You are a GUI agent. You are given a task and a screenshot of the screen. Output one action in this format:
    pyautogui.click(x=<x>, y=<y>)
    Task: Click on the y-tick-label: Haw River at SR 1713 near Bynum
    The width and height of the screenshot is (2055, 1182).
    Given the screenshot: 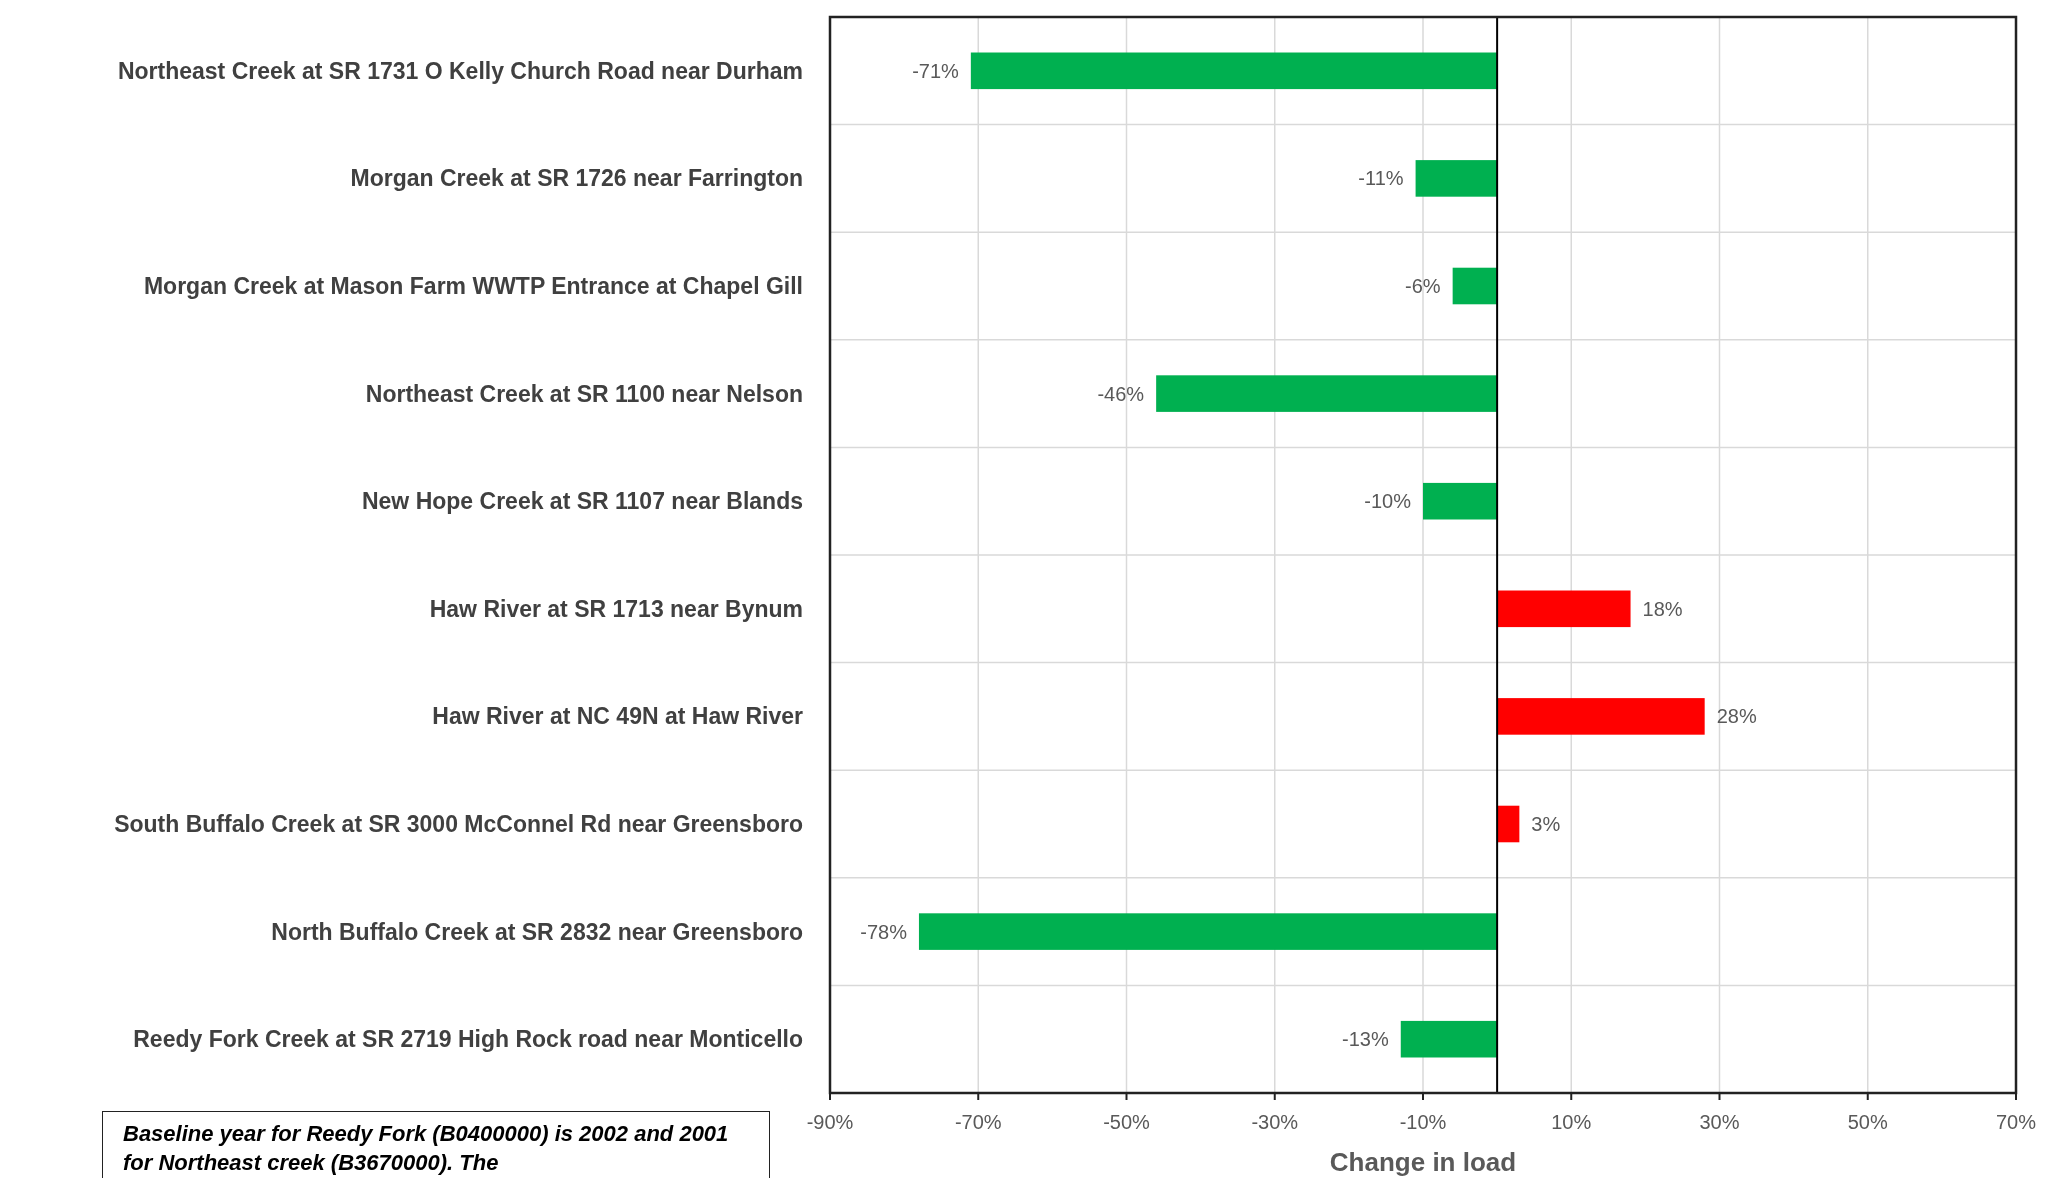 What is the action you would take?
    pyautogui.click(x=616, y=608)
    